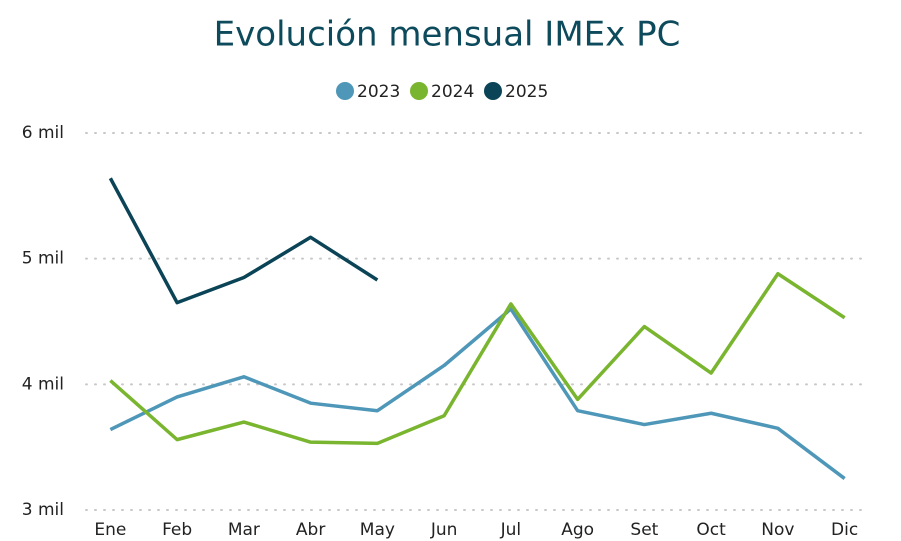  I want to click on chart-title: Evolución mensual IMEx PC, so click(447, 35).